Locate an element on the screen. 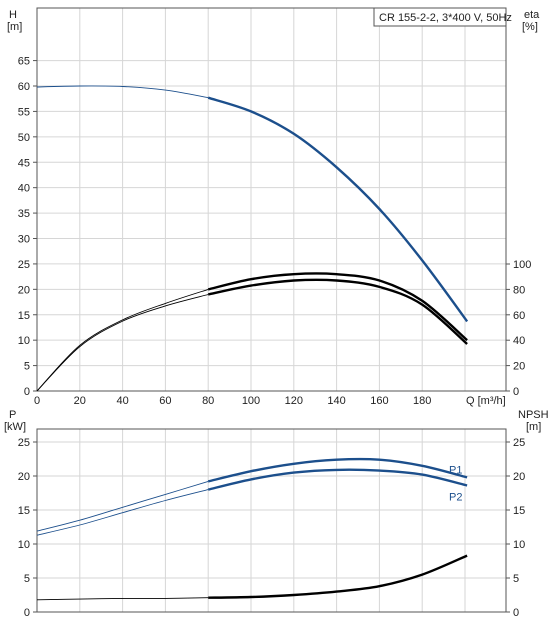 This screenshot has width=554, height=626. left-axis-unit-p: [kW] is located at coordinates (15, 427).